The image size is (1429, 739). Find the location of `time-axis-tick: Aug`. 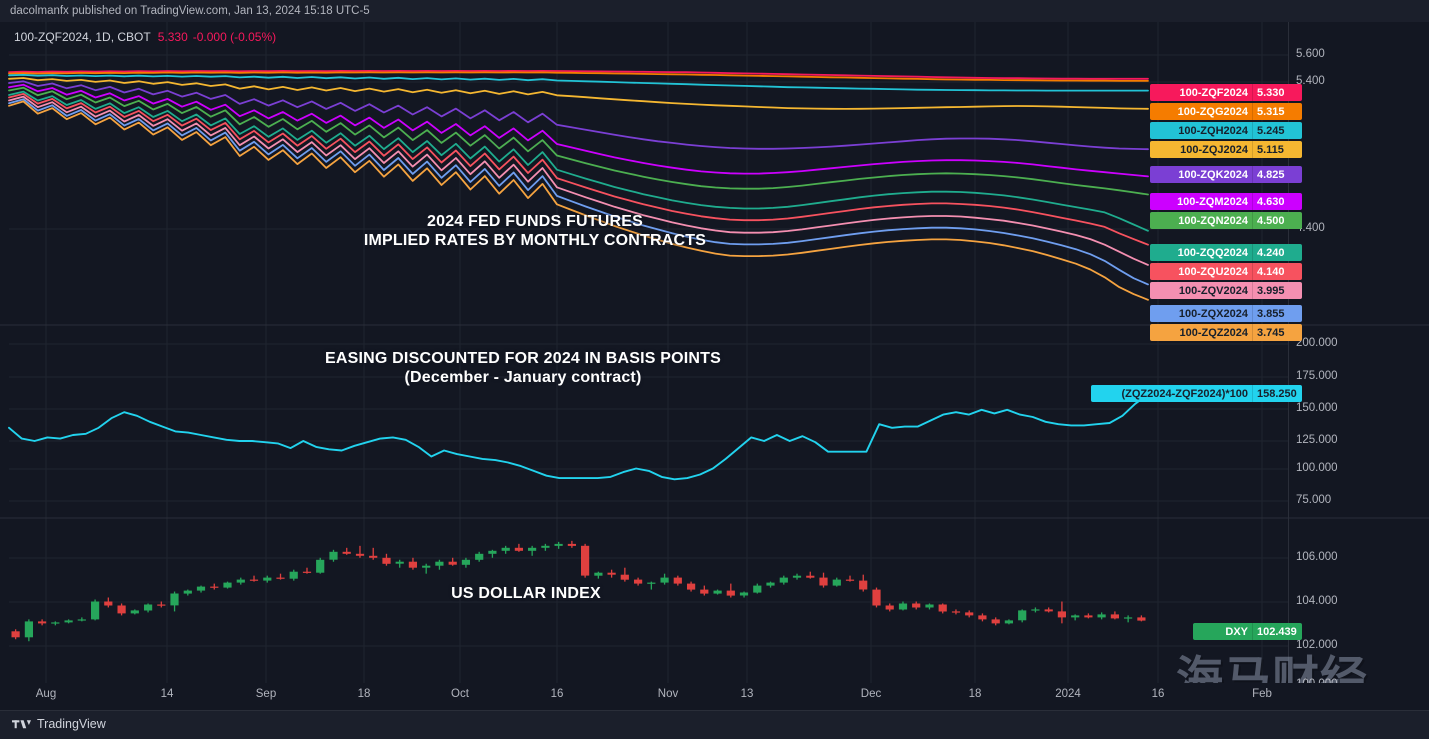

time-axis-tick: Aug is located at coordinates (46, 694).